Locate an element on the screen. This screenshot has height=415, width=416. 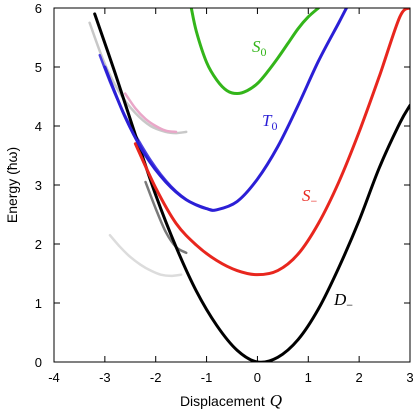
series-line-s0 is located at coordinates (254, 52).